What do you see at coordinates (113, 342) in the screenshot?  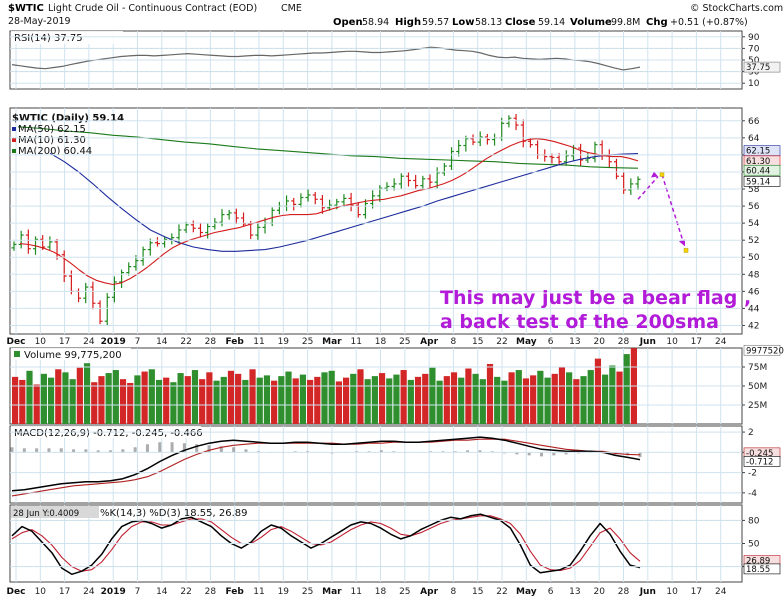 I see `x-tick-label: 2019` at bounding box center [113, 342].